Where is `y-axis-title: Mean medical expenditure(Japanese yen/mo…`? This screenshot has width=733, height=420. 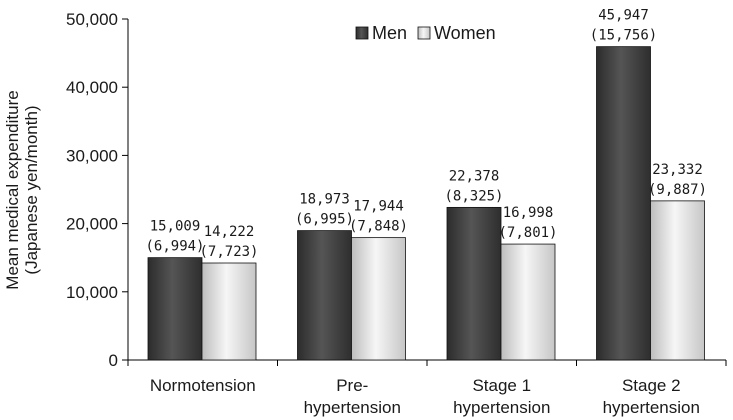
y-axis-title: Mean medical expenditure(Japanese yen/mo… is located at coordinates (22, 189).